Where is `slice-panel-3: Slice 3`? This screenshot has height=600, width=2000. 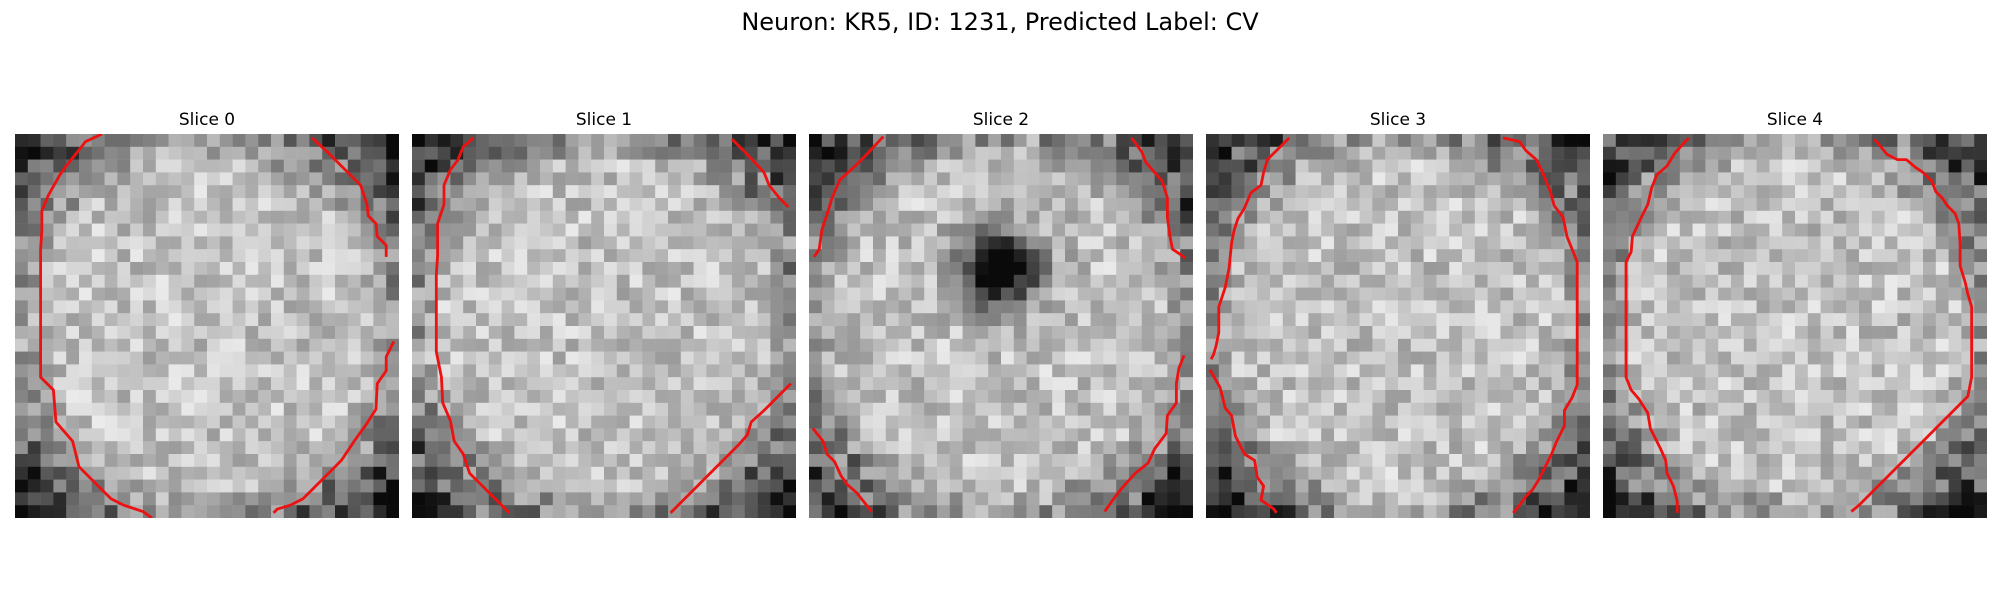 slice-panel-3: Slice 3 is located at coordinates (1398, 314).